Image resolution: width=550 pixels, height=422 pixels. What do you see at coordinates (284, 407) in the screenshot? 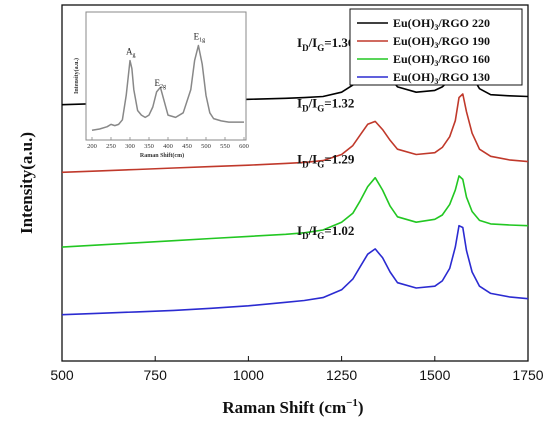
I see `x-axis-title-main: Raman Shift (cm` at bounding box center [284, 407].